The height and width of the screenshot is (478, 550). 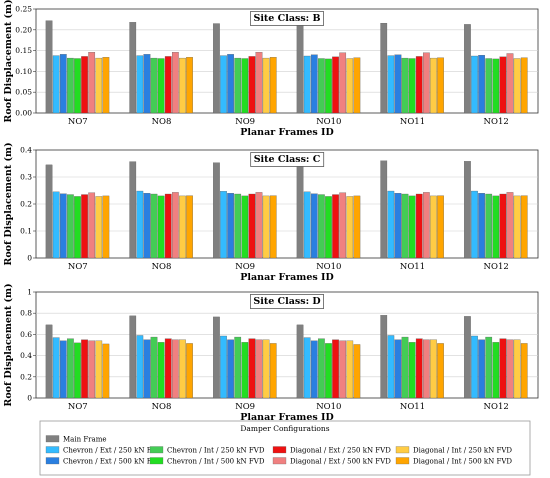 What do you see at coordinates (216, 451) in the screenshot?
I see `legend-entry: Chevron / Int / 250 kN FVD` at bounding box center [216, 451].